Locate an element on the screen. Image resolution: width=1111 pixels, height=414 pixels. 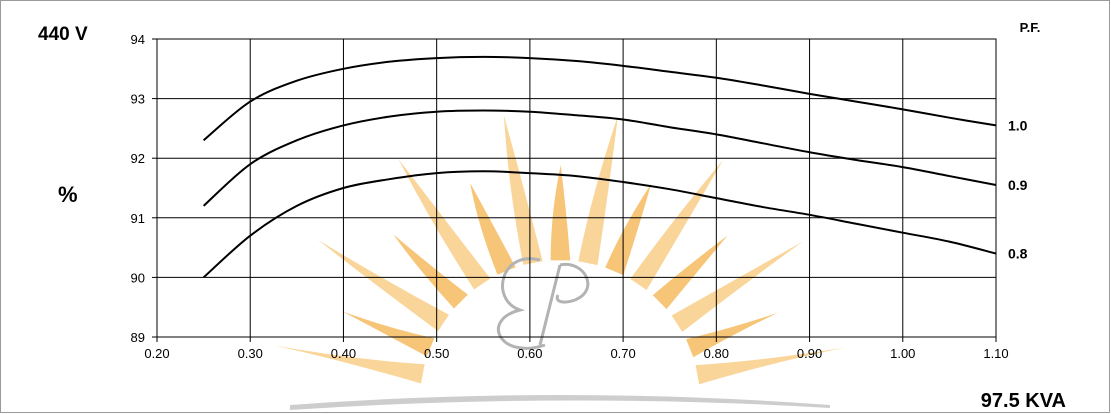
x-tick-label: 0.60 is located at coordinates (529, 353).